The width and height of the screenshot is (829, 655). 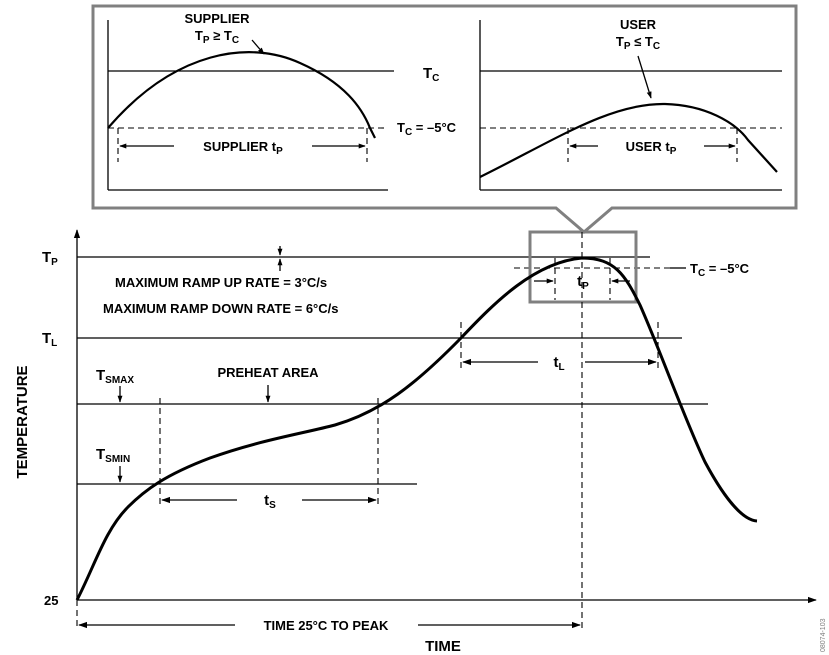 I want to click on inset-tc-label: TC, so click(x=431, y=74).